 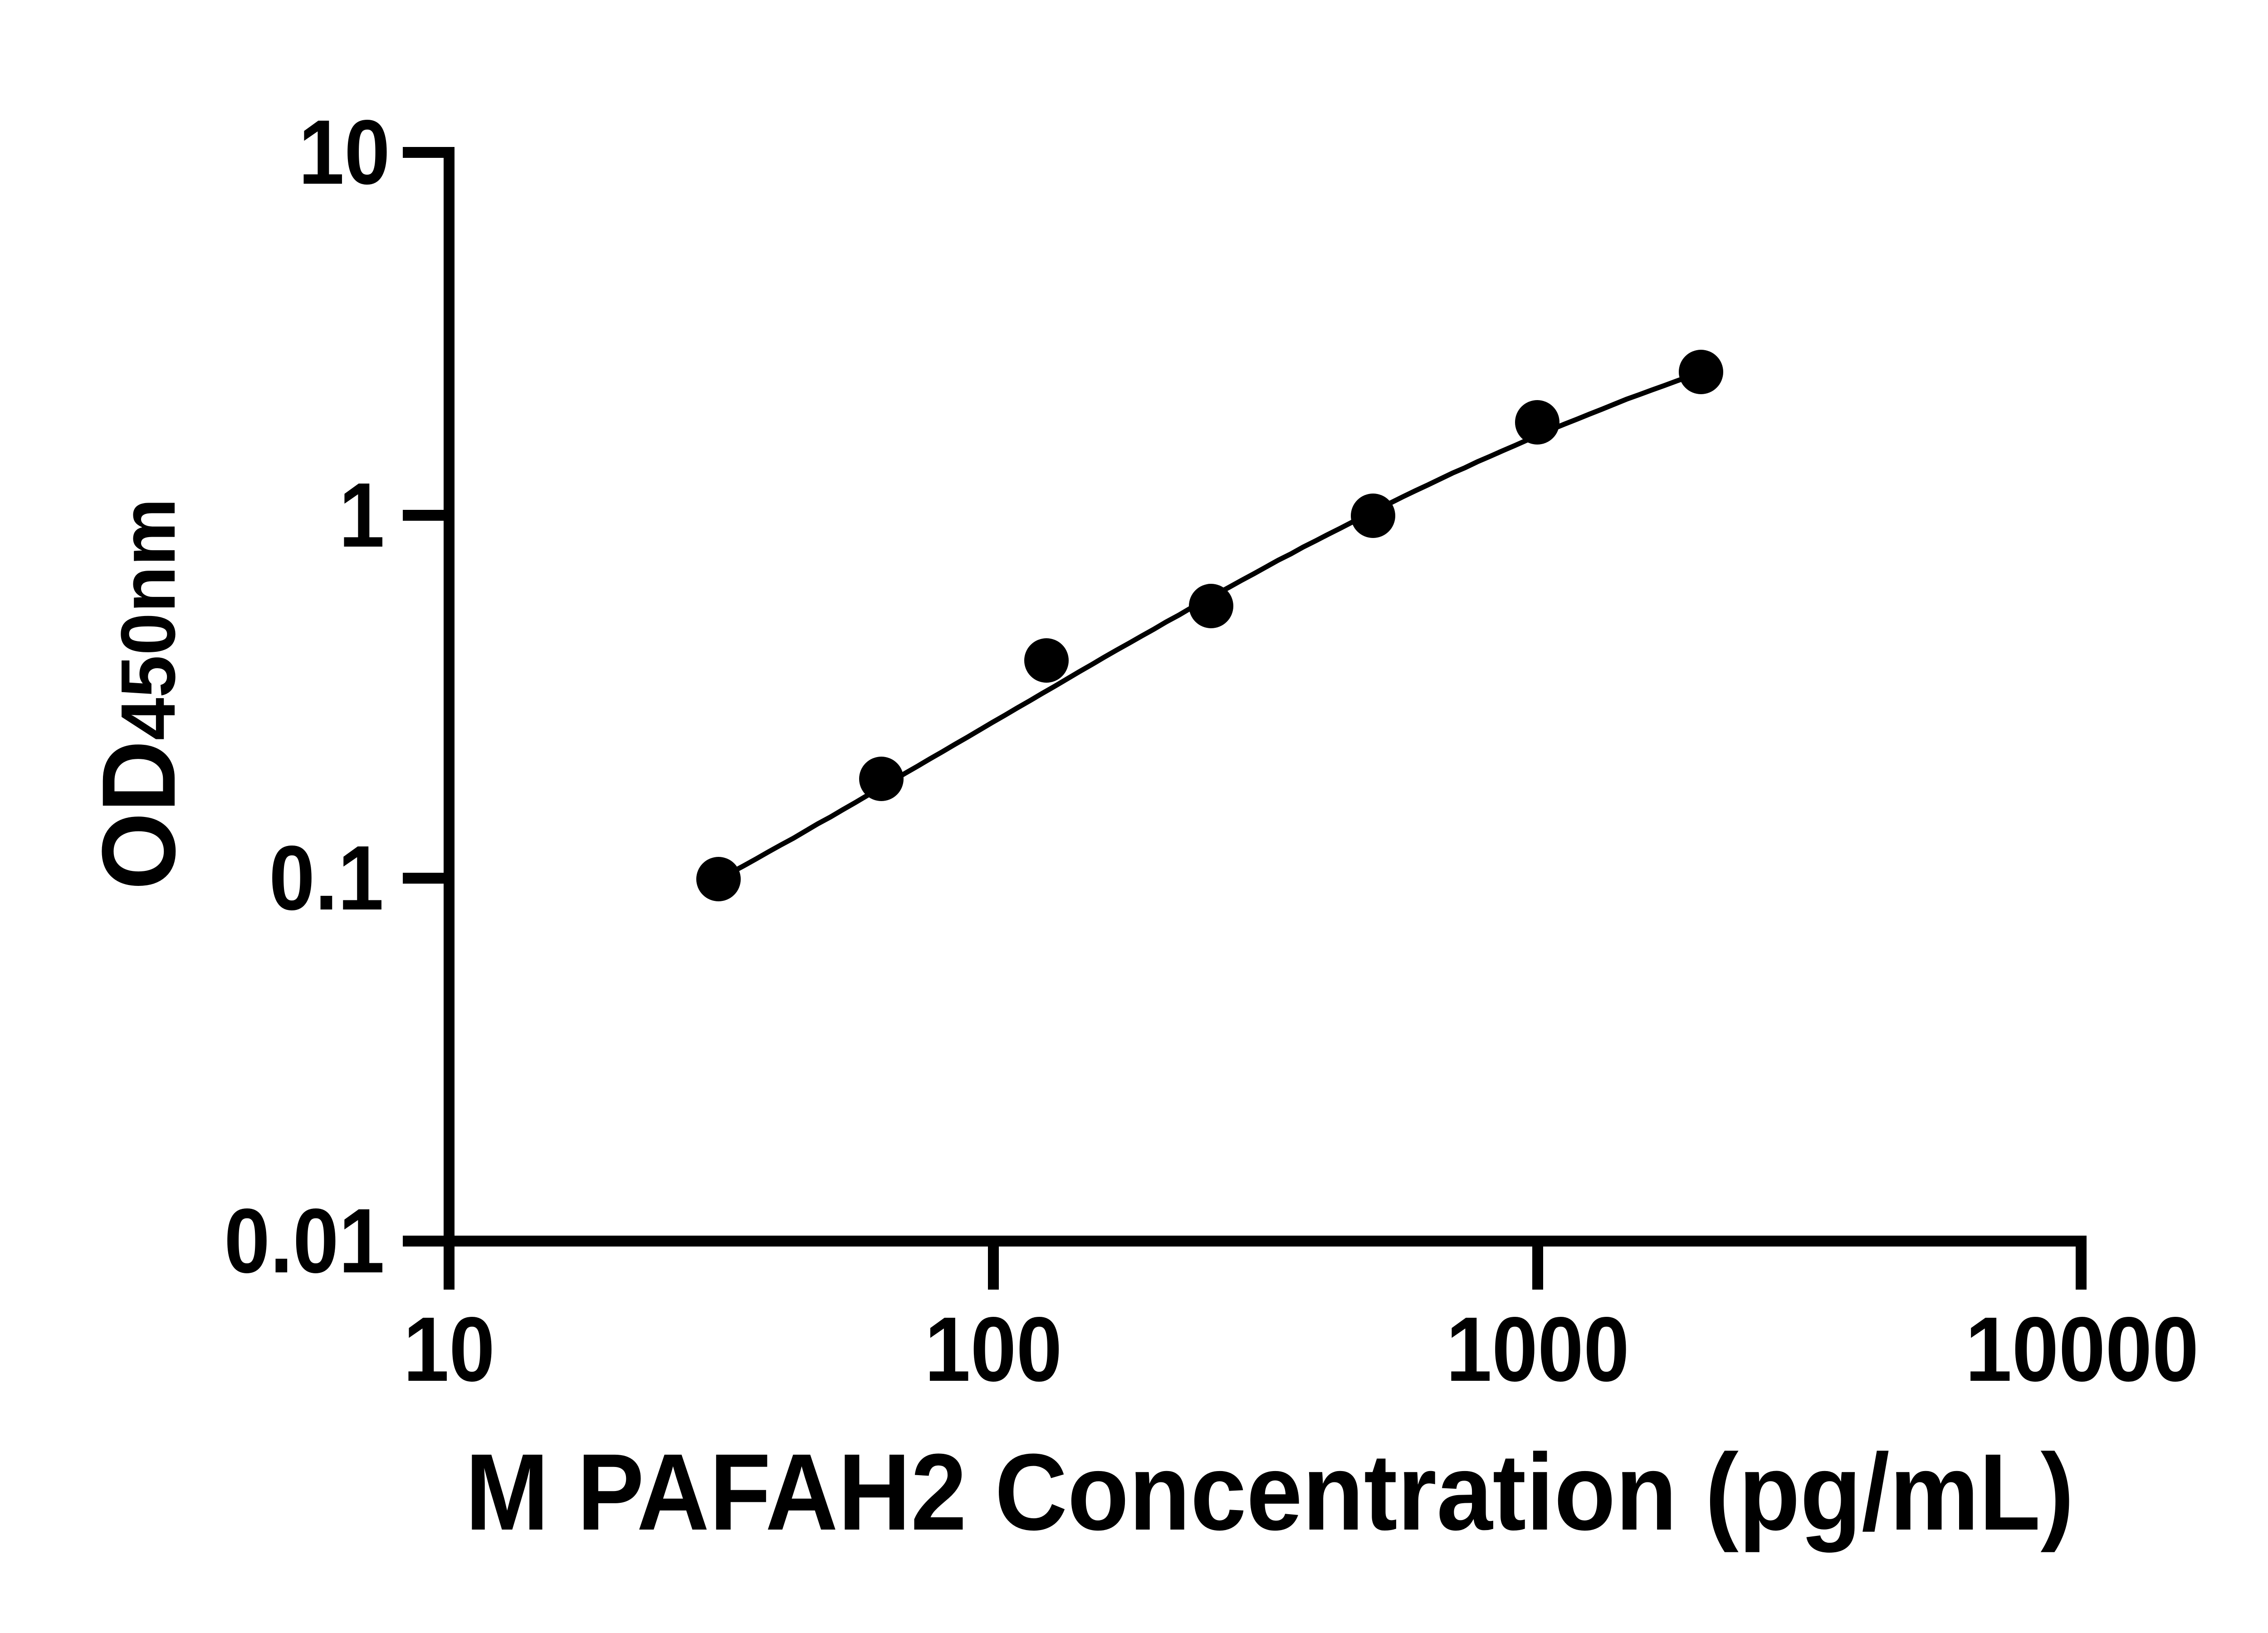 What do you see at coordinates (304, 1240) in the screenshot?
I see `svg-text: 0.01` at bounding box center [304, 1240].